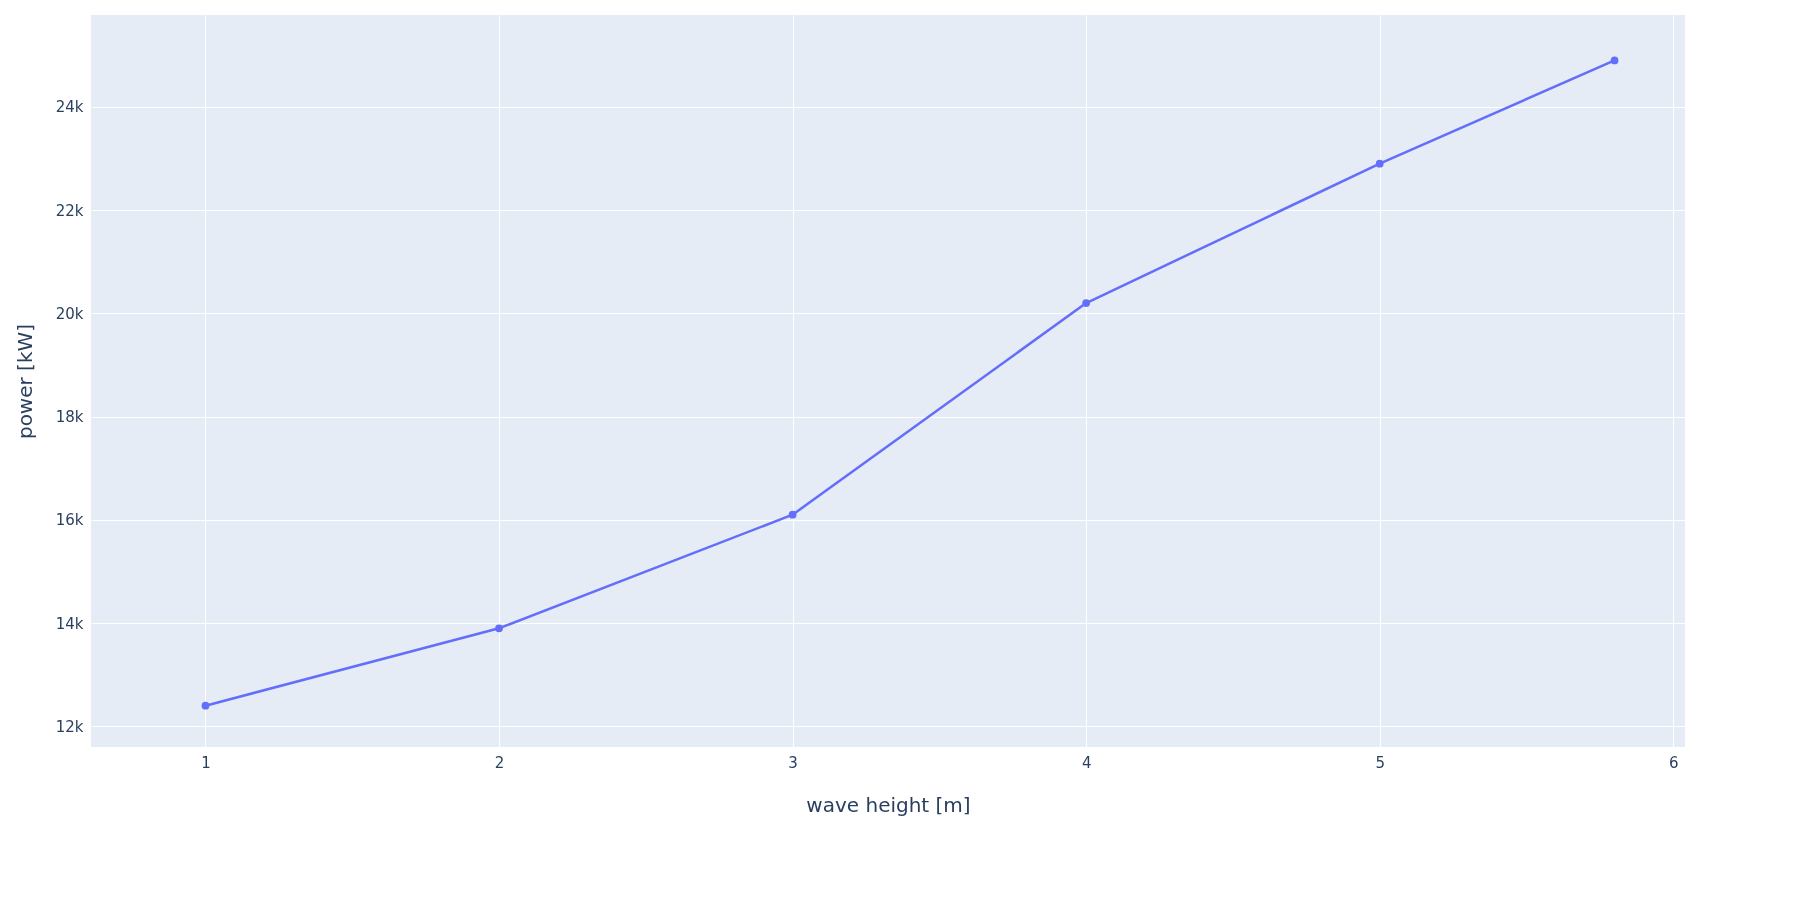  What do you see at coordinates (69, 210) in the screenshot?
I see `y-tick-label: 22k` at bounding box center [69, 210].